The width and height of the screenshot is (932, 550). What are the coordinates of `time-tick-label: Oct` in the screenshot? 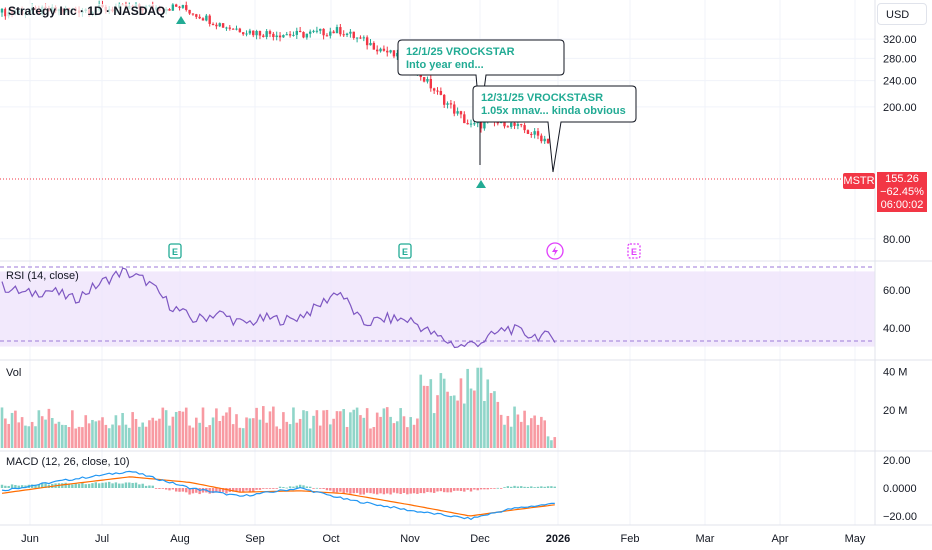 It's located at (330, 539).